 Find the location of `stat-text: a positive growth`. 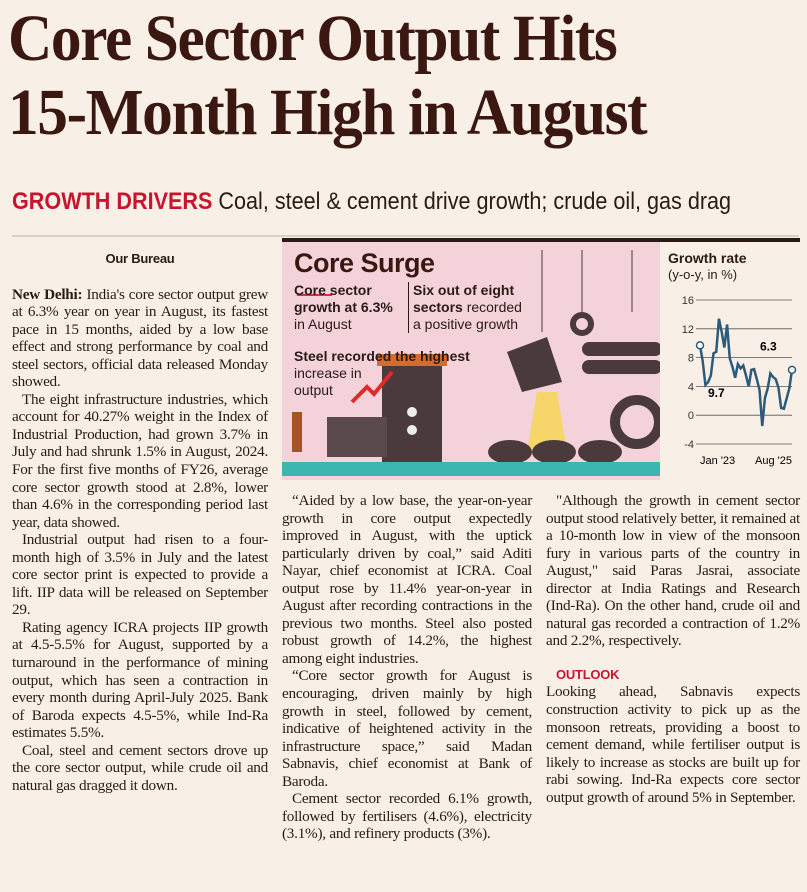

stat-text: a positive growth is located at coordinates (466, 324).